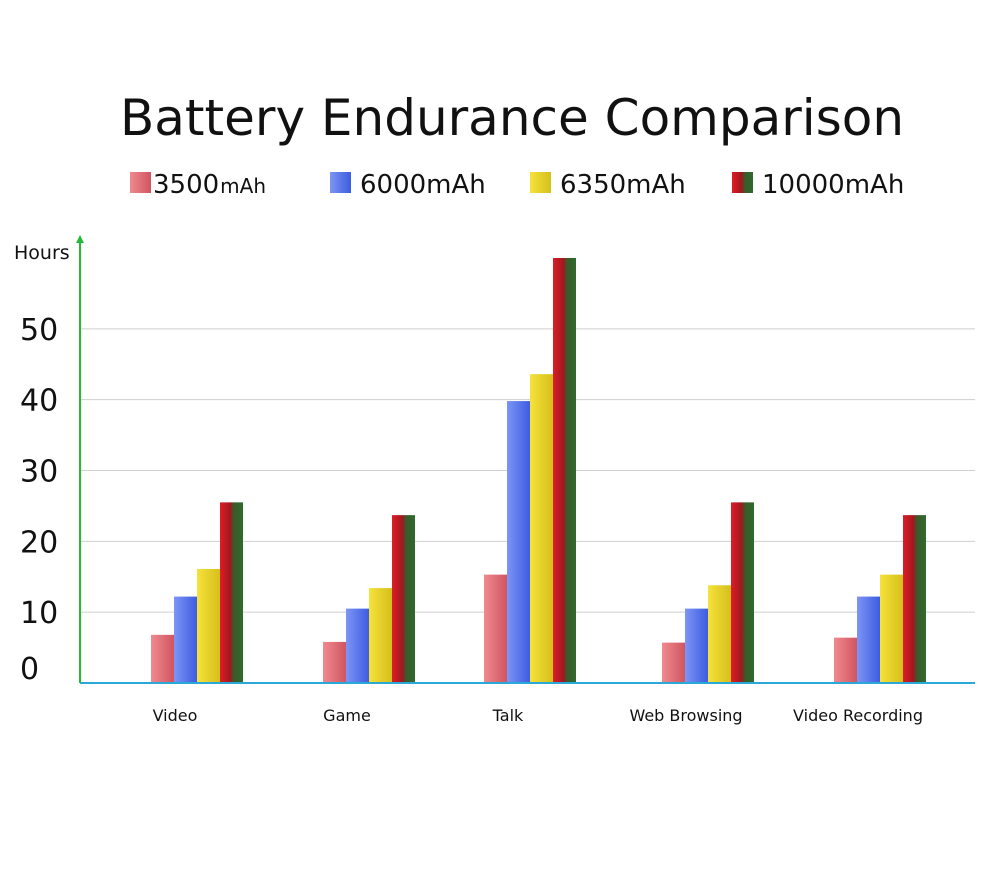  Describe the element at coordinates (231, 592) in the screenshot. I see `bar-video-10000mah` at that location.